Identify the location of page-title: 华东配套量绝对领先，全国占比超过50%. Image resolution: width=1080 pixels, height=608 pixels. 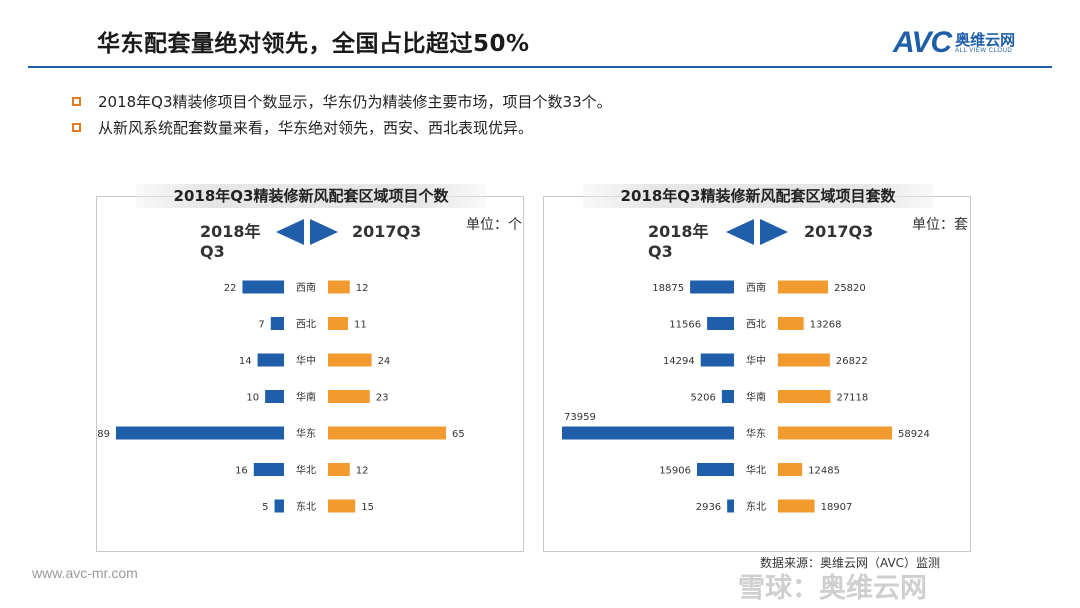
(313, 44).